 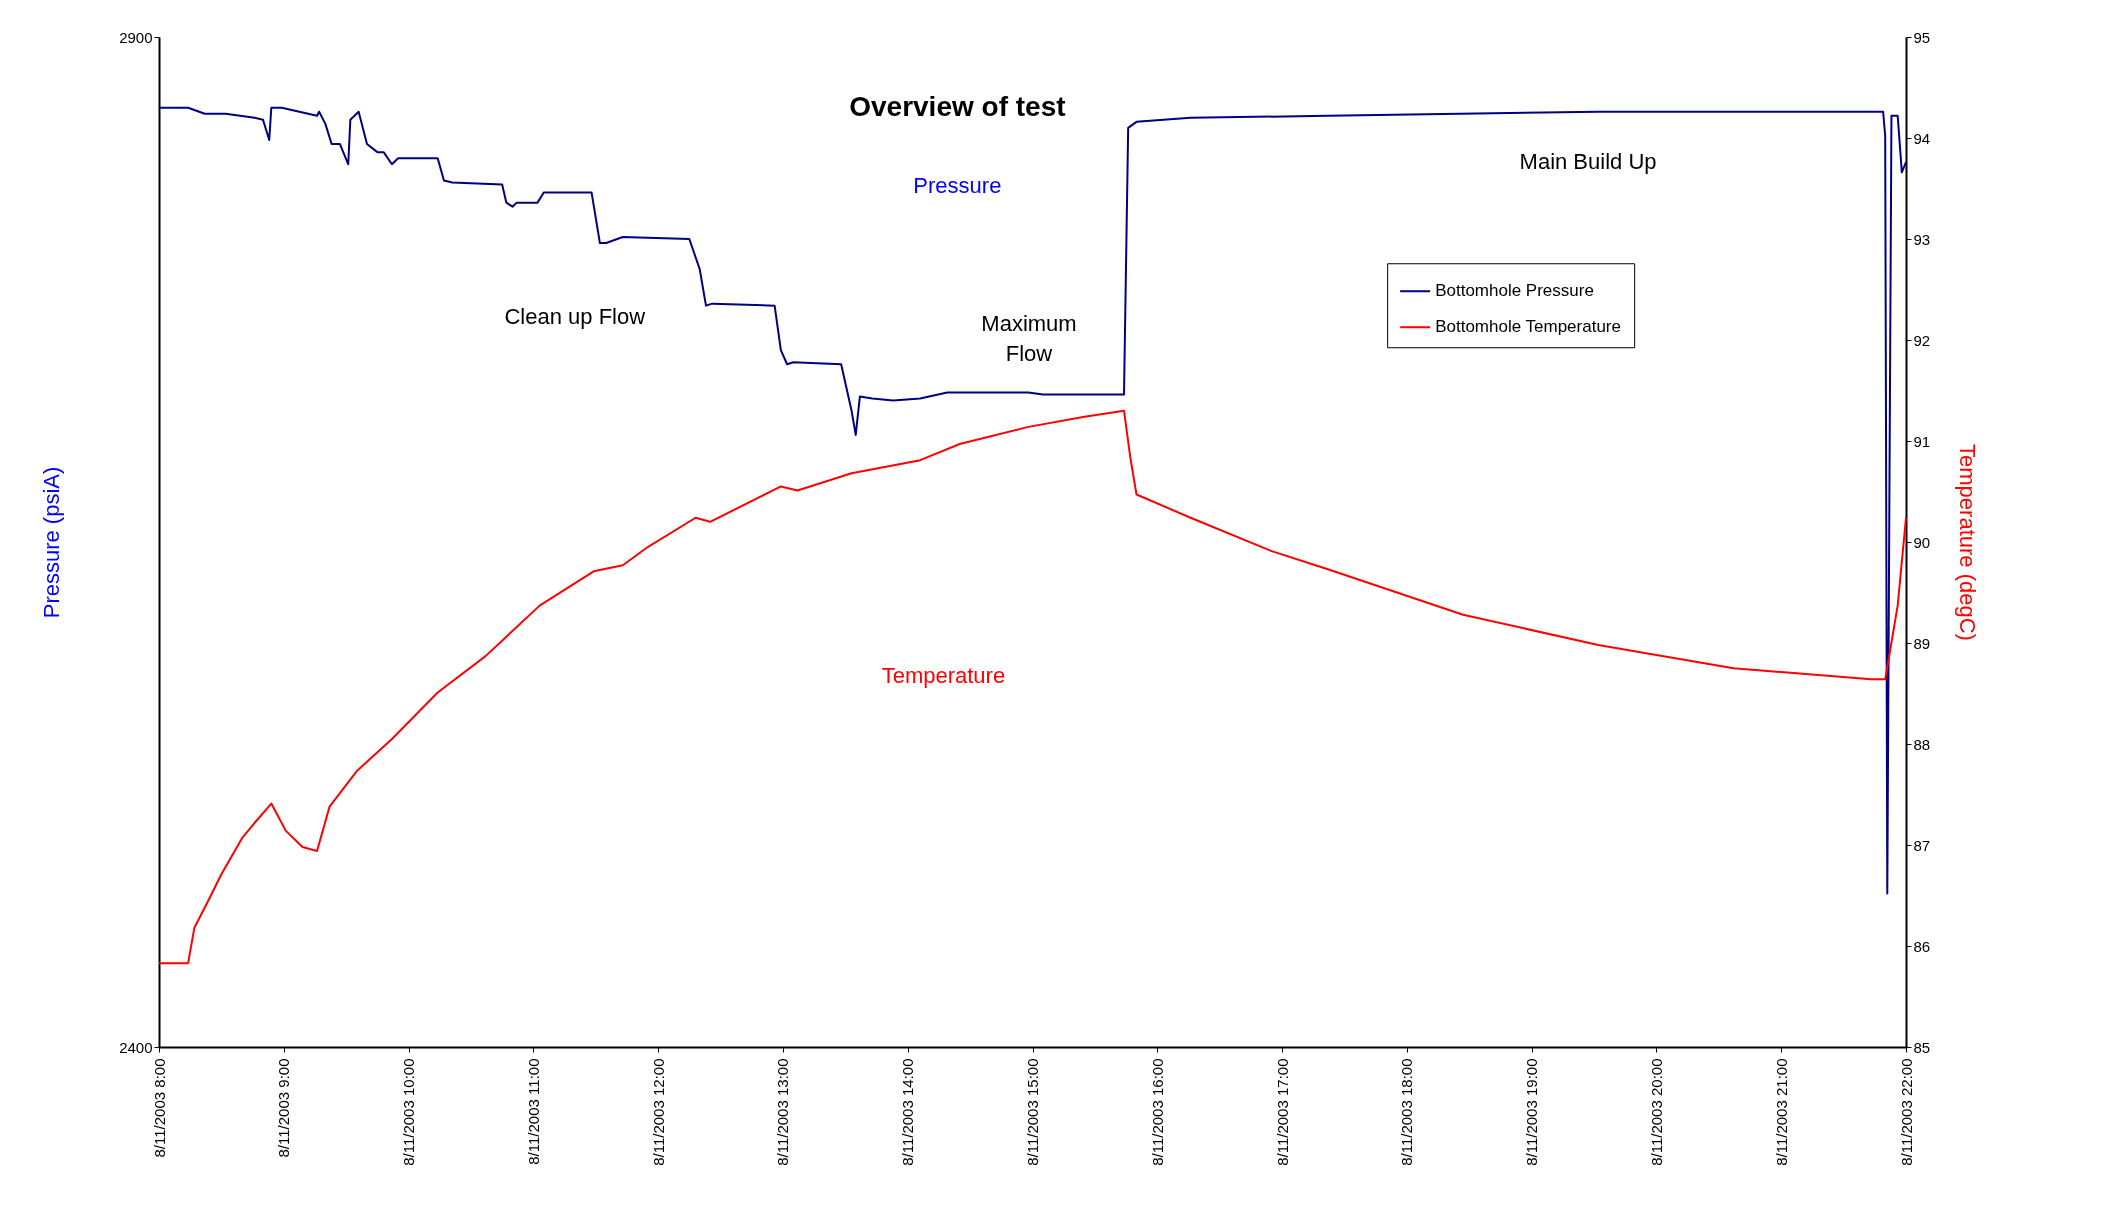 I want to click on x-tick-label: 8/11/2003 13:00, so click(x=783, y=1112).